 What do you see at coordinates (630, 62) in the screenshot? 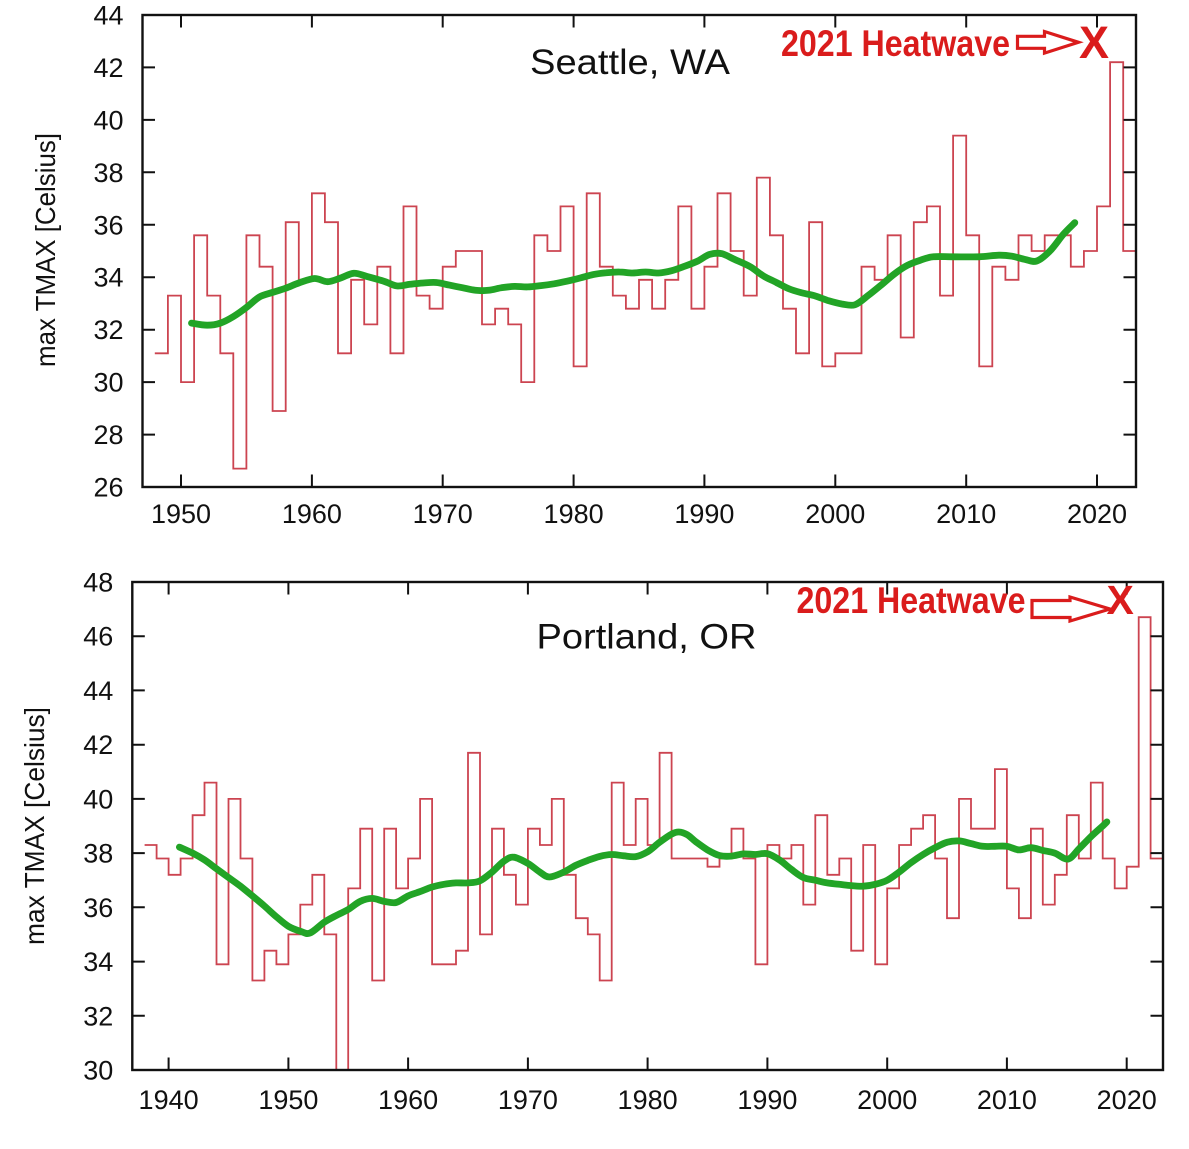
I see `svg-text: Seattle, WA` at bounding box center [630, 62].